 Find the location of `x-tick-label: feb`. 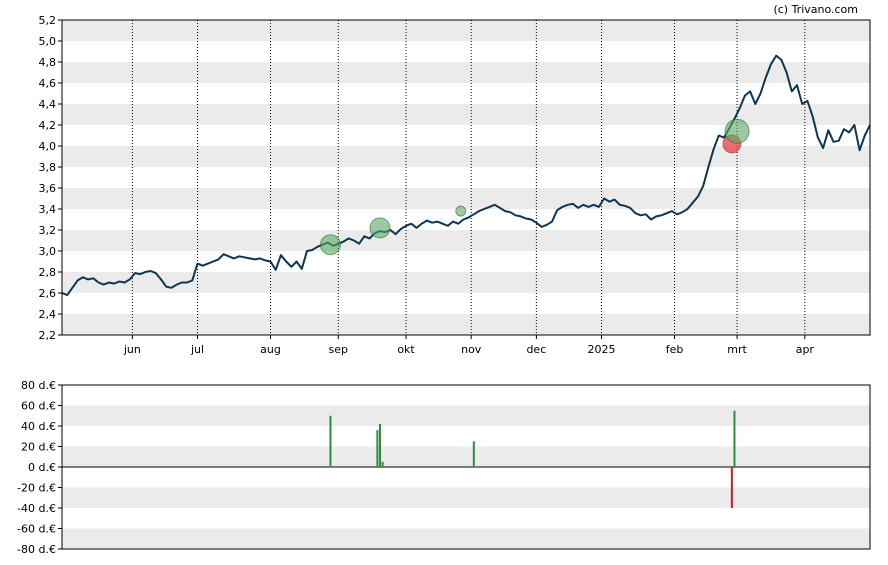

x-tick-label: feb is located at coordinates (675, 349).